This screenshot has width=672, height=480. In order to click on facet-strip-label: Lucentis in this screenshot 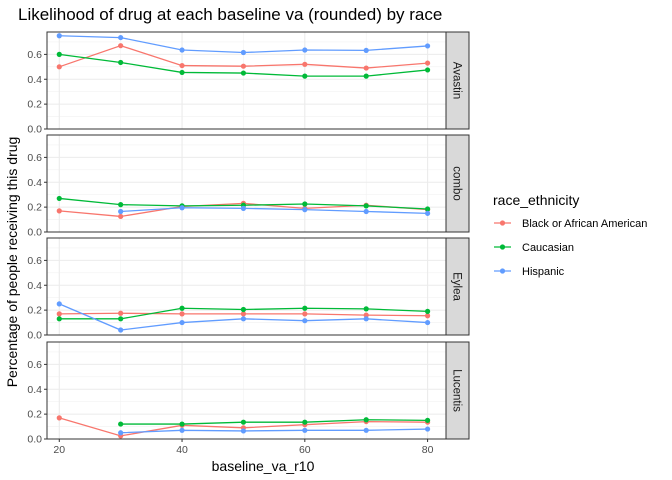, I will do `click(457, 390)`.